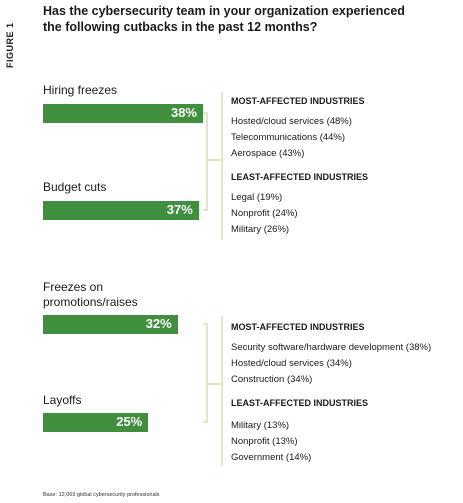 This screenshot has width=463, height=503. Describe the element at coordinates (62, 400) in the screenshot. I see `category-label-layoffs: Layoffs` at that location.